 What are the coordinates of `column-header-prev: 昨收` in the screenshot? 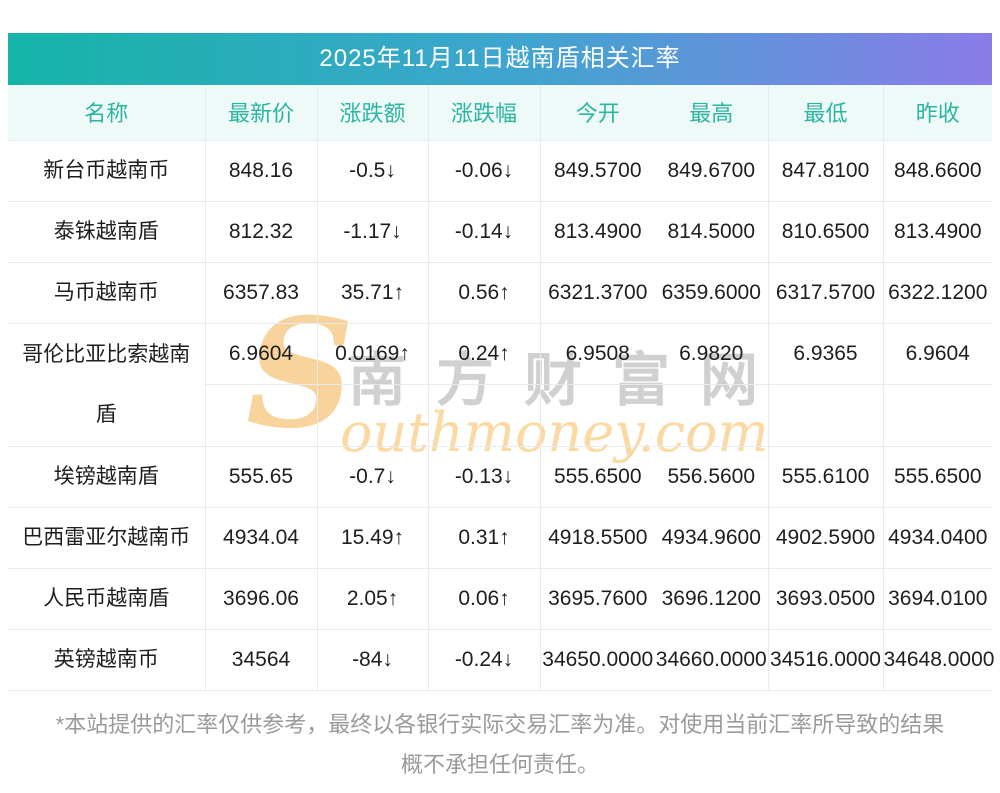 It's located at (937, 113).